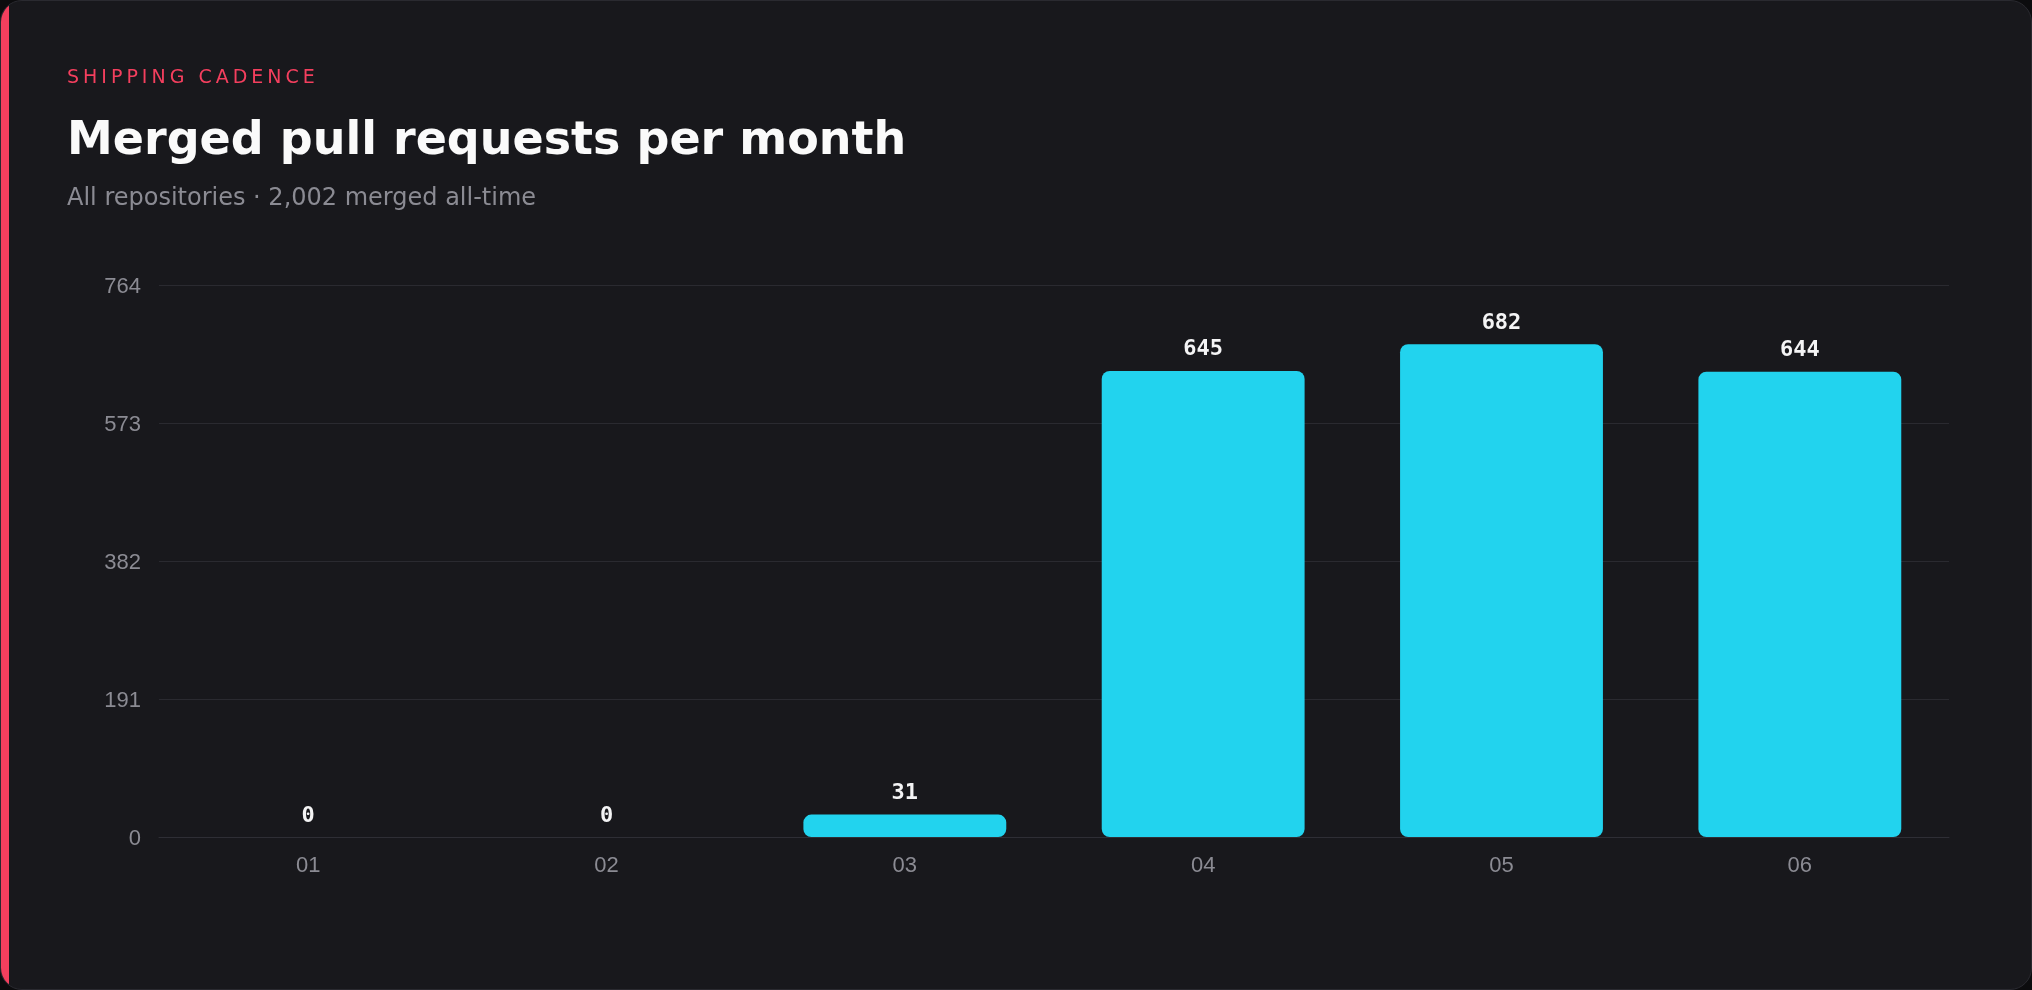 This screenshot has width=2032, height=990. I want to click on data-label: 31, so click(905, 792).